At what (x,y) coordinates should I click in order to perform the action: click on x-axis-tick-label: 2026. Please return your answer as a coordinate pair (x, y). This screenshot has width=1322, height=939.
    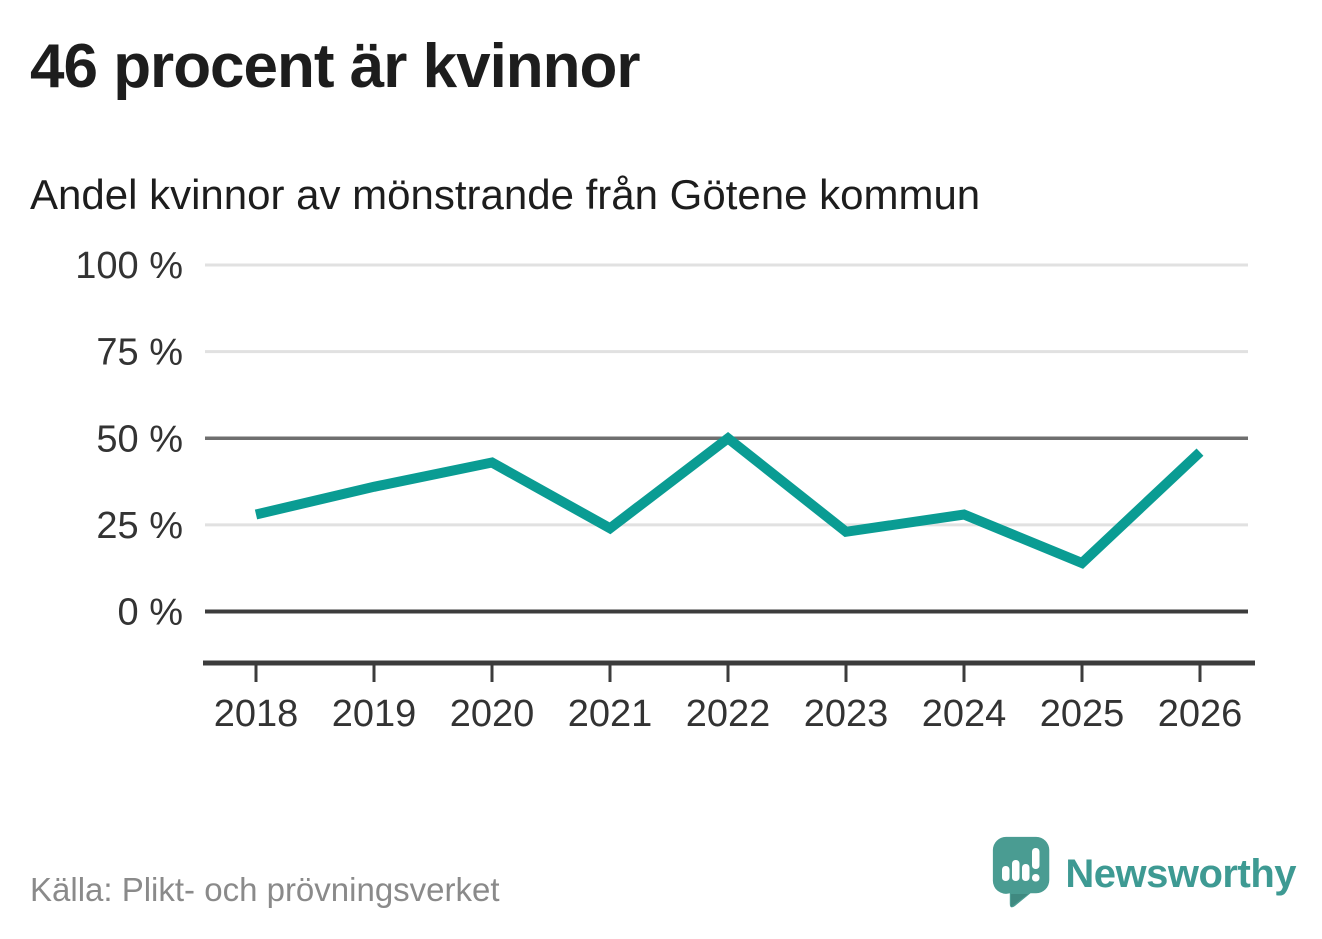
    Looking at the image, I should click on (1200, 714).